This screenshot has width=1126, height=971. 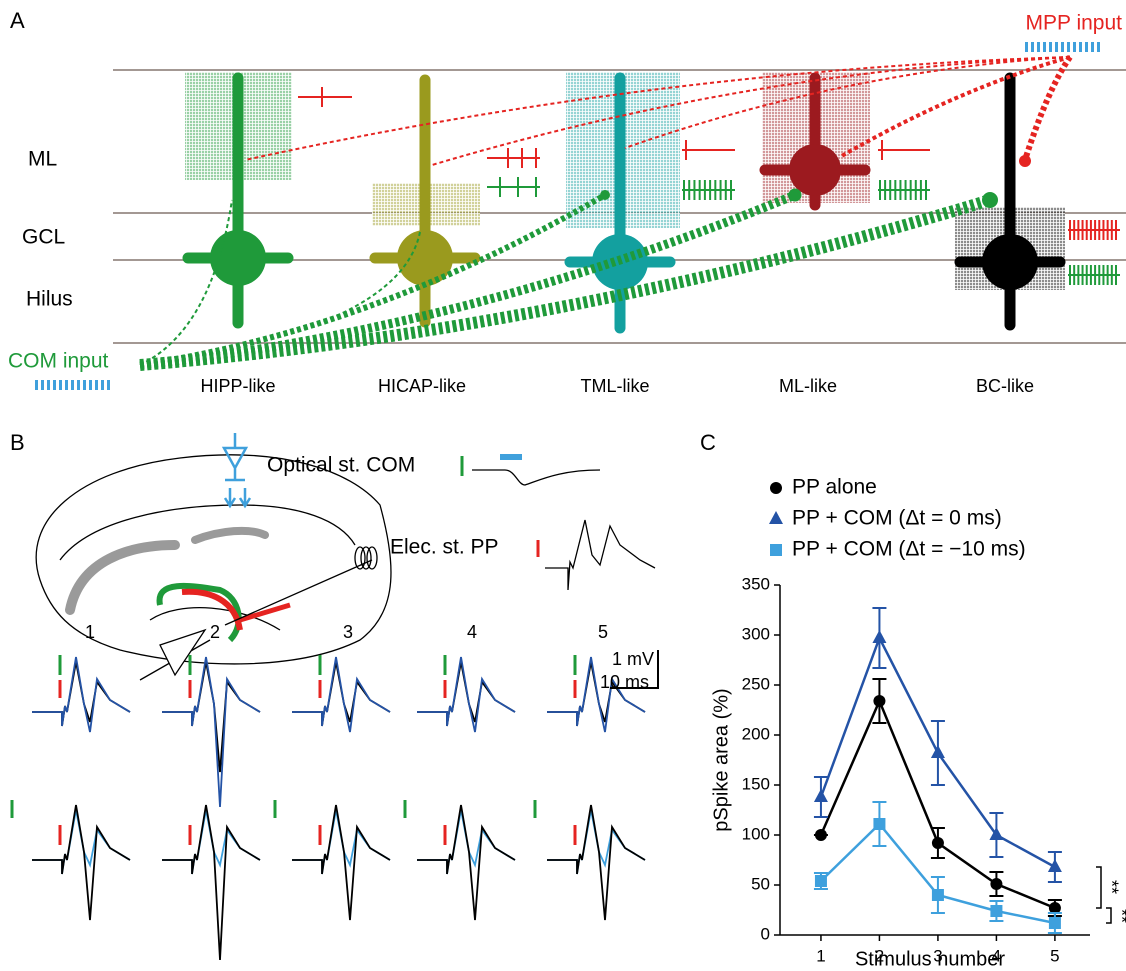 I want to click on x-tick-label: 4, so click(x=996, y=955).